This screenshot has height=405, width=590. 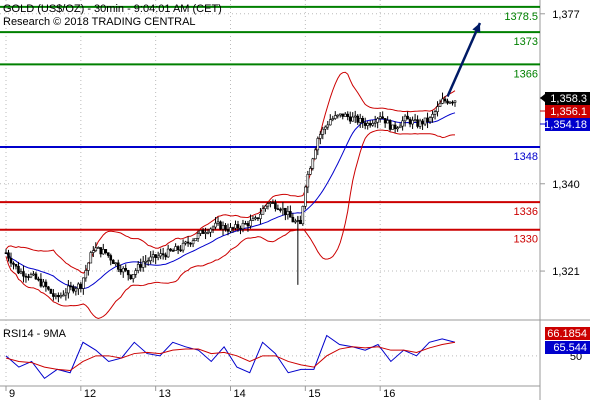 What do you see at coordinates (565, 223) in the screenshot?
I see `badge-layer: 1,358.31,356.11,354.18 66.1854 65.544` at bounding box center [565, 223].